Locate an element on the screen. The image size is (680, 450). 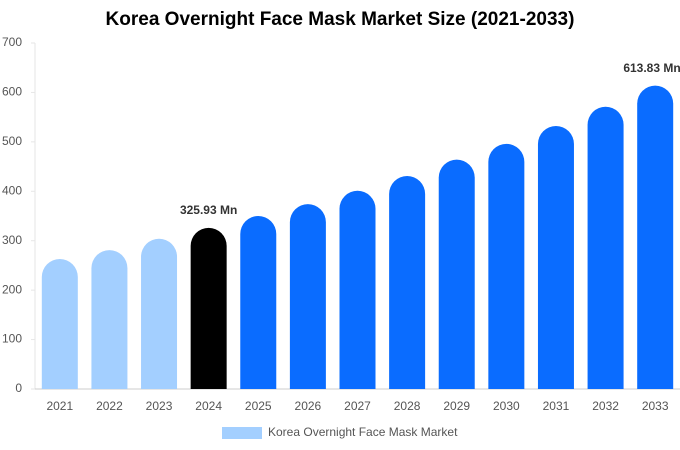
legend-label: Korea Overnight Face Mask Market is located at coordinates (363, 432).